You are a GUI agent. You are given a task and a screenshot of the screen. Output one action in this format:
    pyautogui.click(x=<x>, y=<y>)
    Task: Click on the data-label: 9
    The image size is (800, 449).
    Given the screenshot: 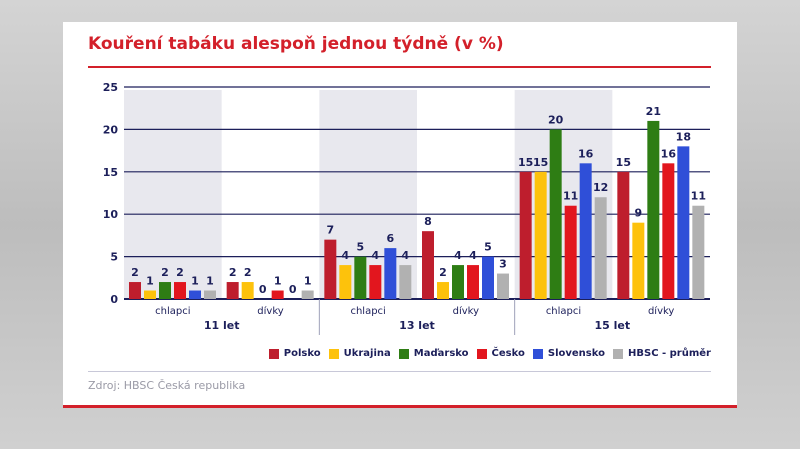 What is the action you would take?
    pyautogui.click(x=639, y=213)
    